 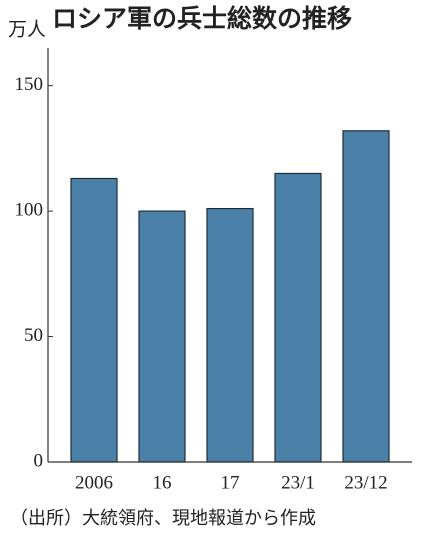 I want to click on y-tick-label: 0, so click(x=39, y=460).